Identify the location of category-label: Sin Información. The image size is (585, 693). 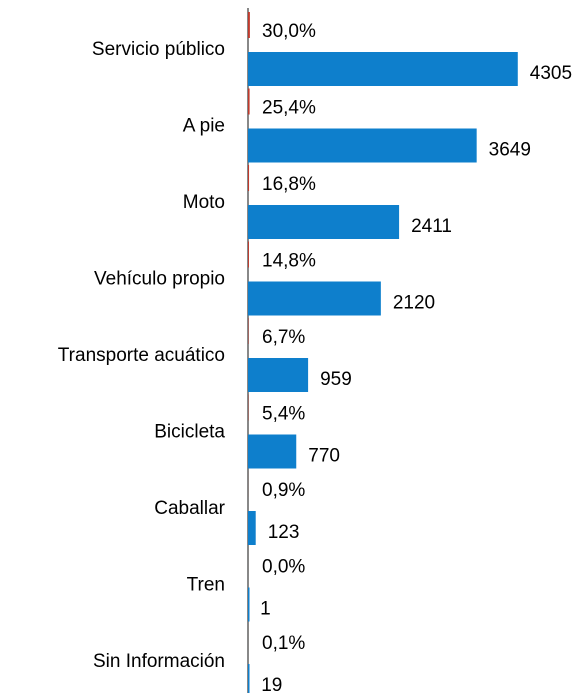
(159, 661).